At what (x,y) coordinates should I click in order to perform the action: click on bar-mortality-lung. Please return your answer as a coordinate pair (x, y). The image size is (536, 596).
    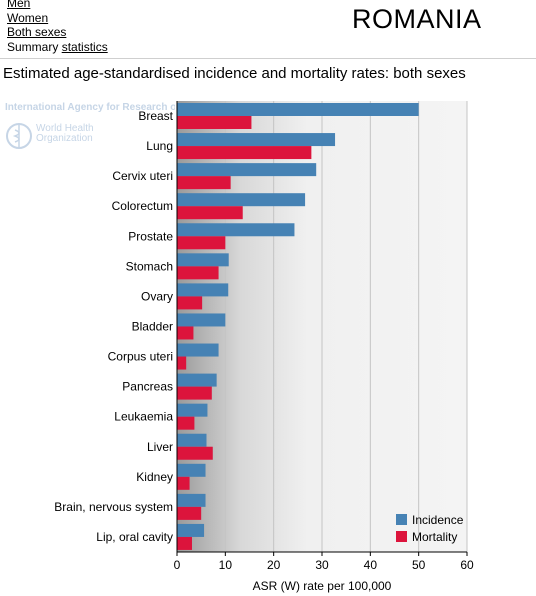
    Looking at the image, I should click on (244, 153).